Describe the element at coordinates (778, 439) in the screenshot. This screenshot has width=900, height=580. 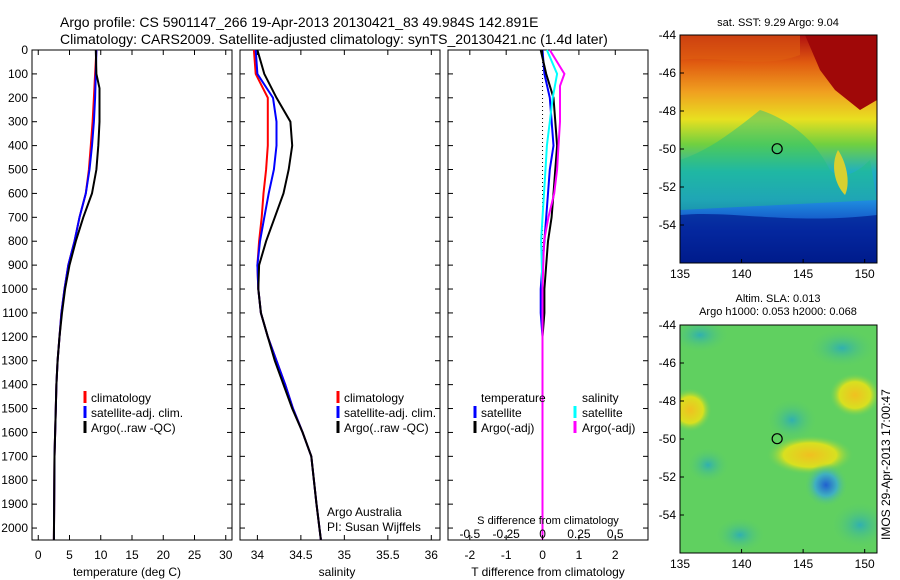
I see `sla-map-image` at that location.